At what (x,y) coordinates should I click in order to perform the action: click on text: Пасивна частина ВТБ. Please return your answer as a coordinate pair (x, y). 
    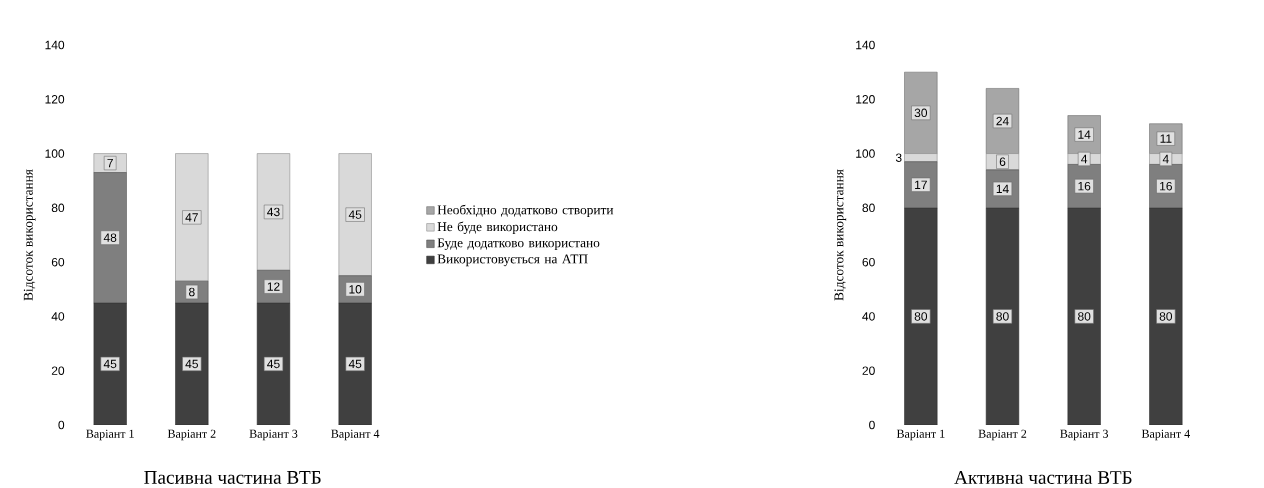
    Looking at the image, I should click on (232, 477).